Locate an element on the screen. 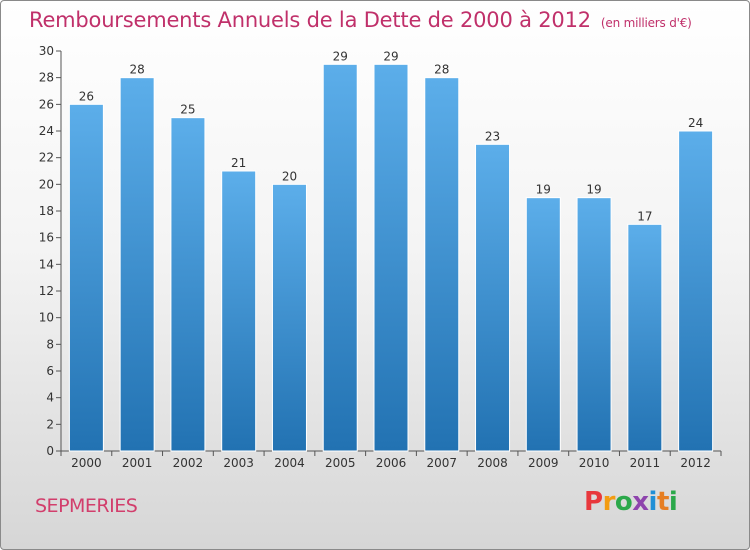 The image size is (750, 550). value-label-2009: 19 is located at coordinates (543, 190).